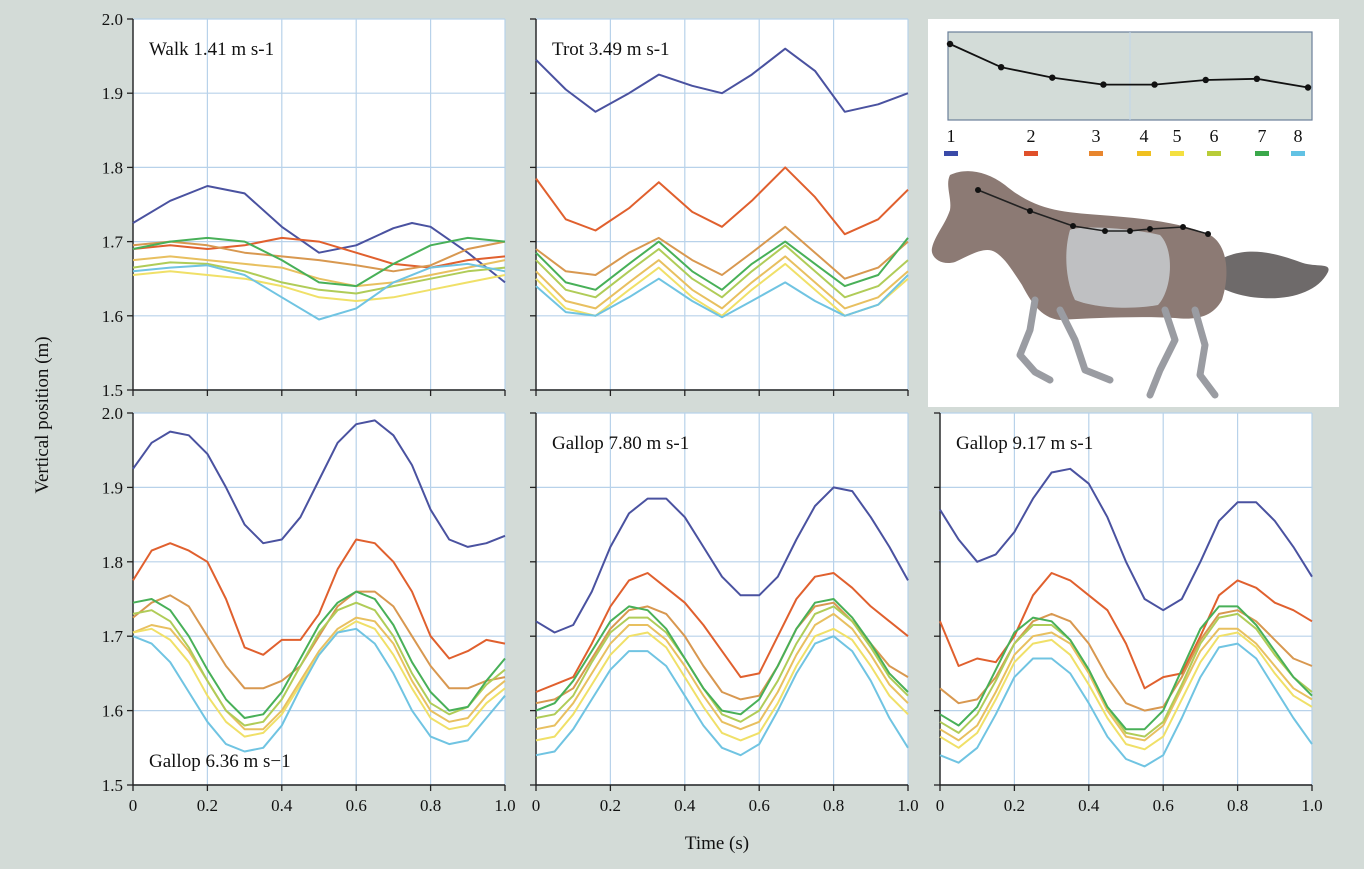 The height and width of the screenshot is (869, 1364). What do you see at coordinates (1214, 136) in the screenshot?
I see `marker-label-6: 6` at bounding box center [1214, 136].